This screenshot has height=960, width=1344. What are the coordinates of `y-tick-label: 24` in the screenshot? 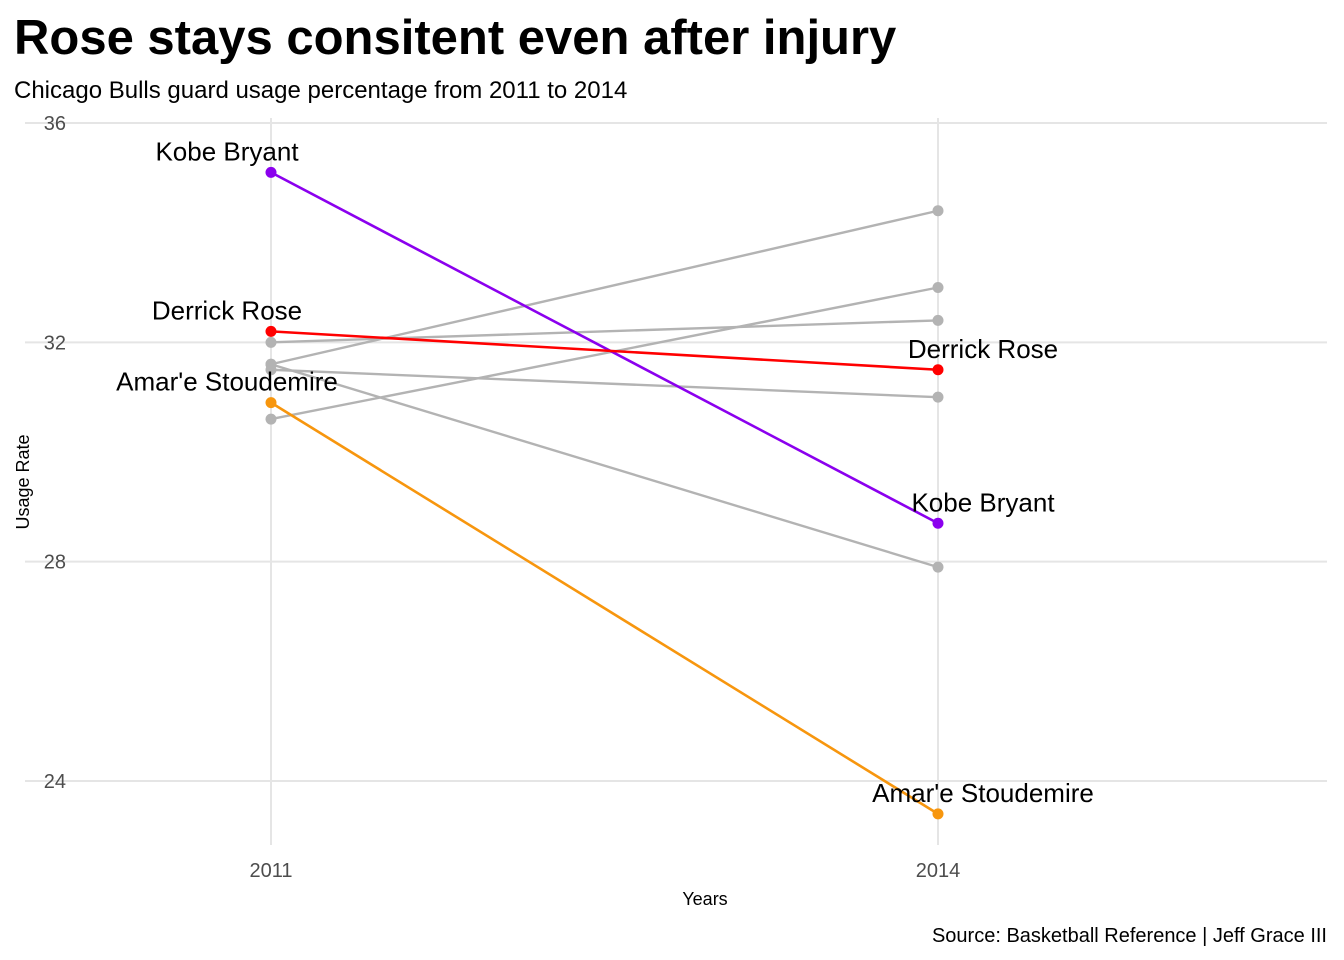 It's located at (55, 782).